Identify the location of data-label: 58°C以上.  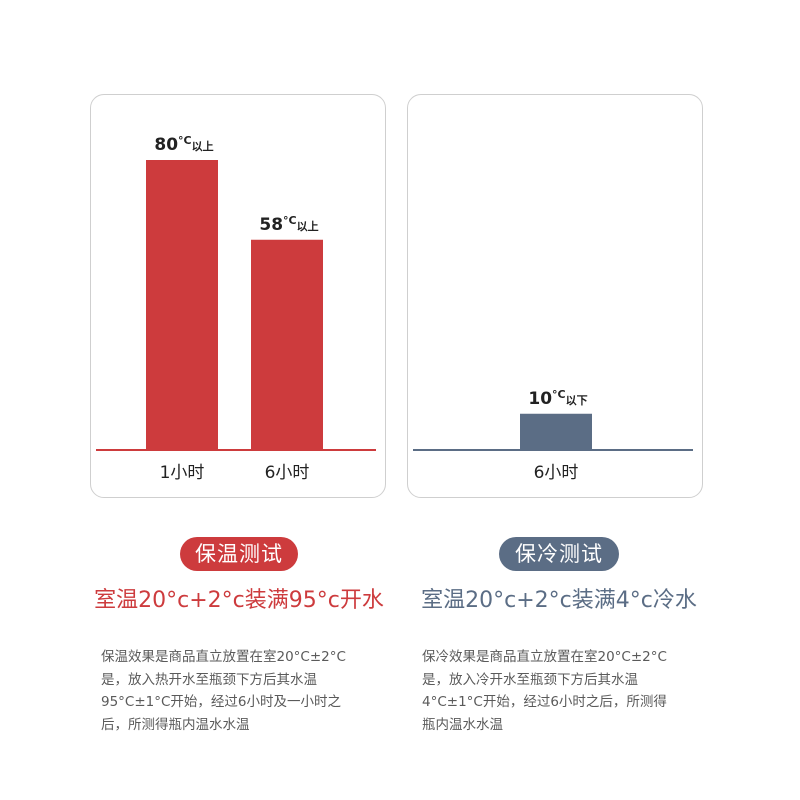
(288, 224).